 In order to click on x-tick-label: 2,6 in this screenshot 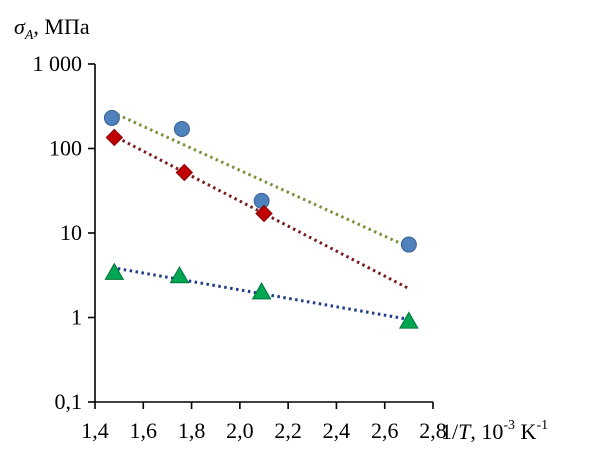, I will do `click(385, 430)`.